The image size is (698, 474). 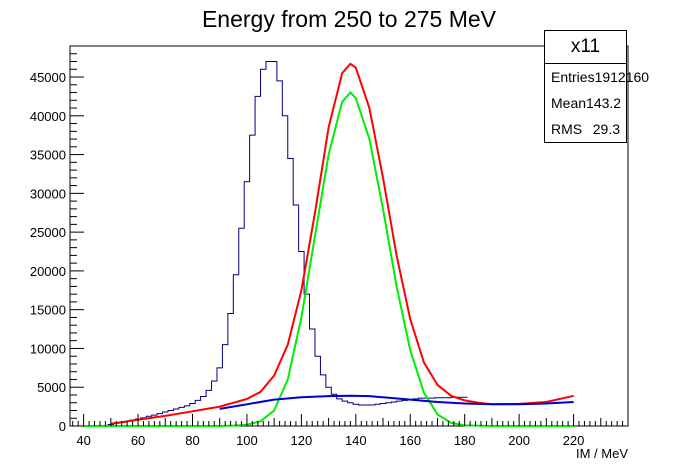 What do you see at coordinates (569, 103) in the screenshot?
I see `mean-label: Mean` at bounding box center [569, 103].